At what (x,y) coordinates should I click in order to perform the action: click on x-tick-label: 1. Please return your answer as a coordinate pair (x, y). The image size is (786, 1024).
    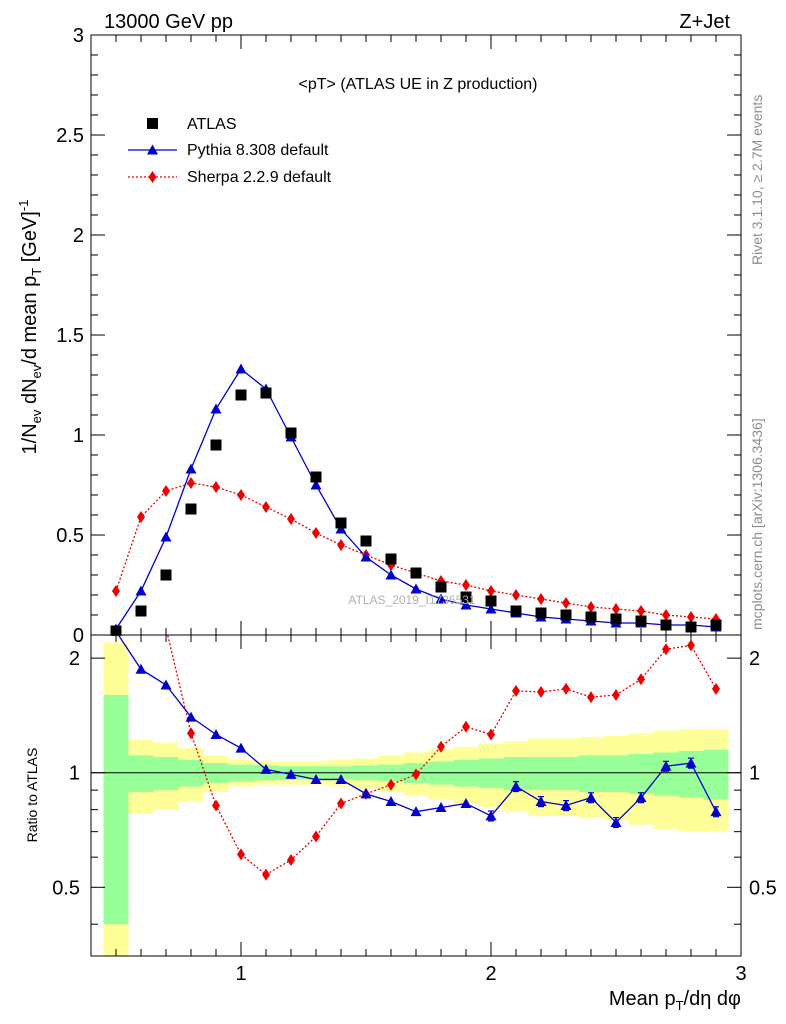
    Looking at the image, I should click on (240, 974).